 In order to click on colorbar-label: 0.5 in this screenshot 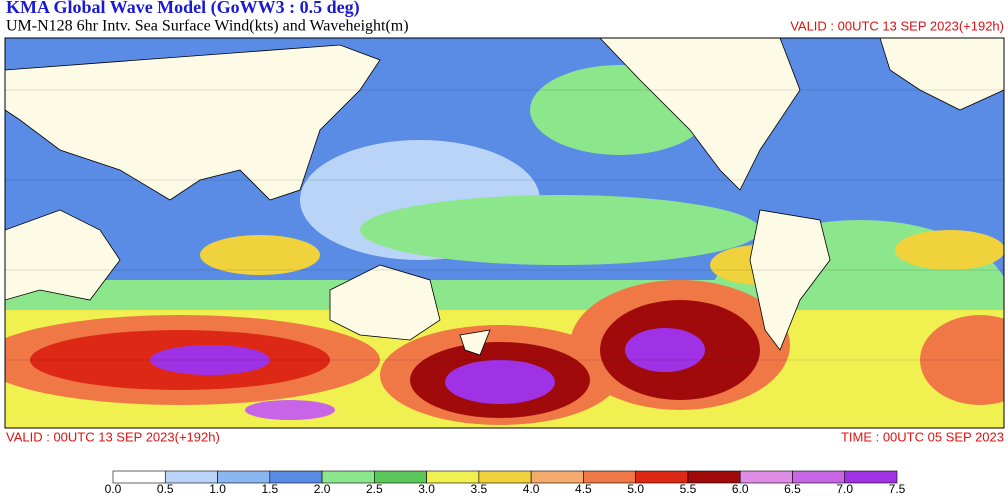, I will do `click(165, 489)`.